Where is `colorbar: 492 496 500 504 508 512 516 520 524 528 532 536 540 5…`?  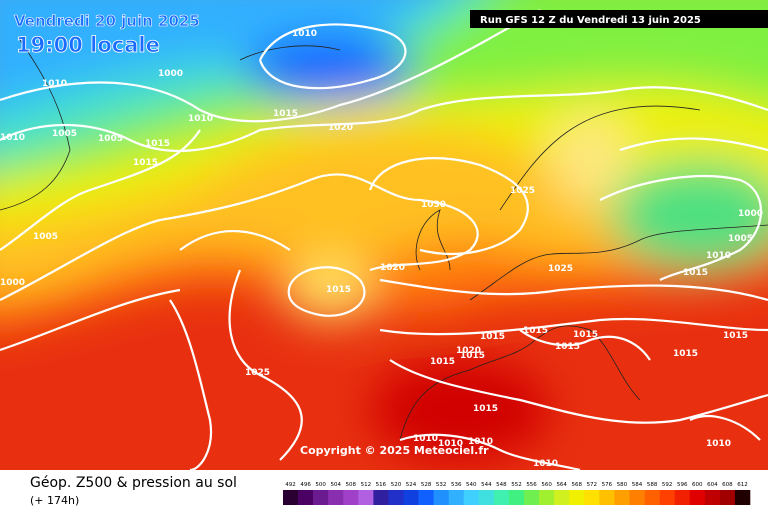 colorbar: 492 496 500 504 508 512 516 520 524 528 532 536 540 5… is located at coordinates (517, 493).